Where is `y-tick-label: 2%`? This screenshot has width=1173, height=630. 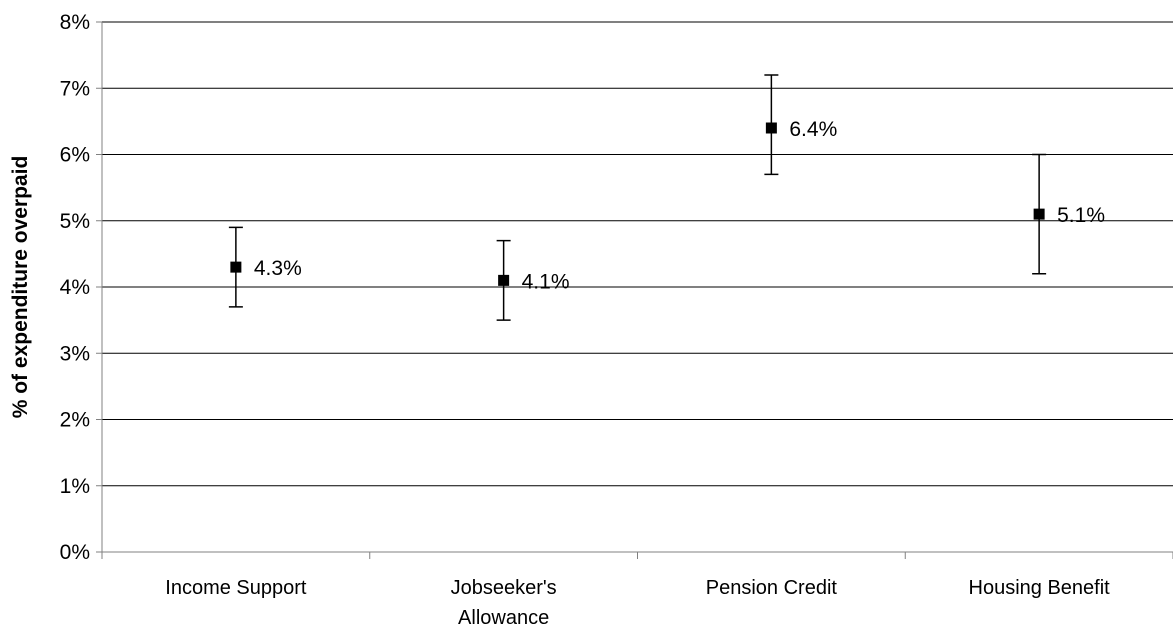
y-tick-label: 2% is located at coordinates (75, 420).